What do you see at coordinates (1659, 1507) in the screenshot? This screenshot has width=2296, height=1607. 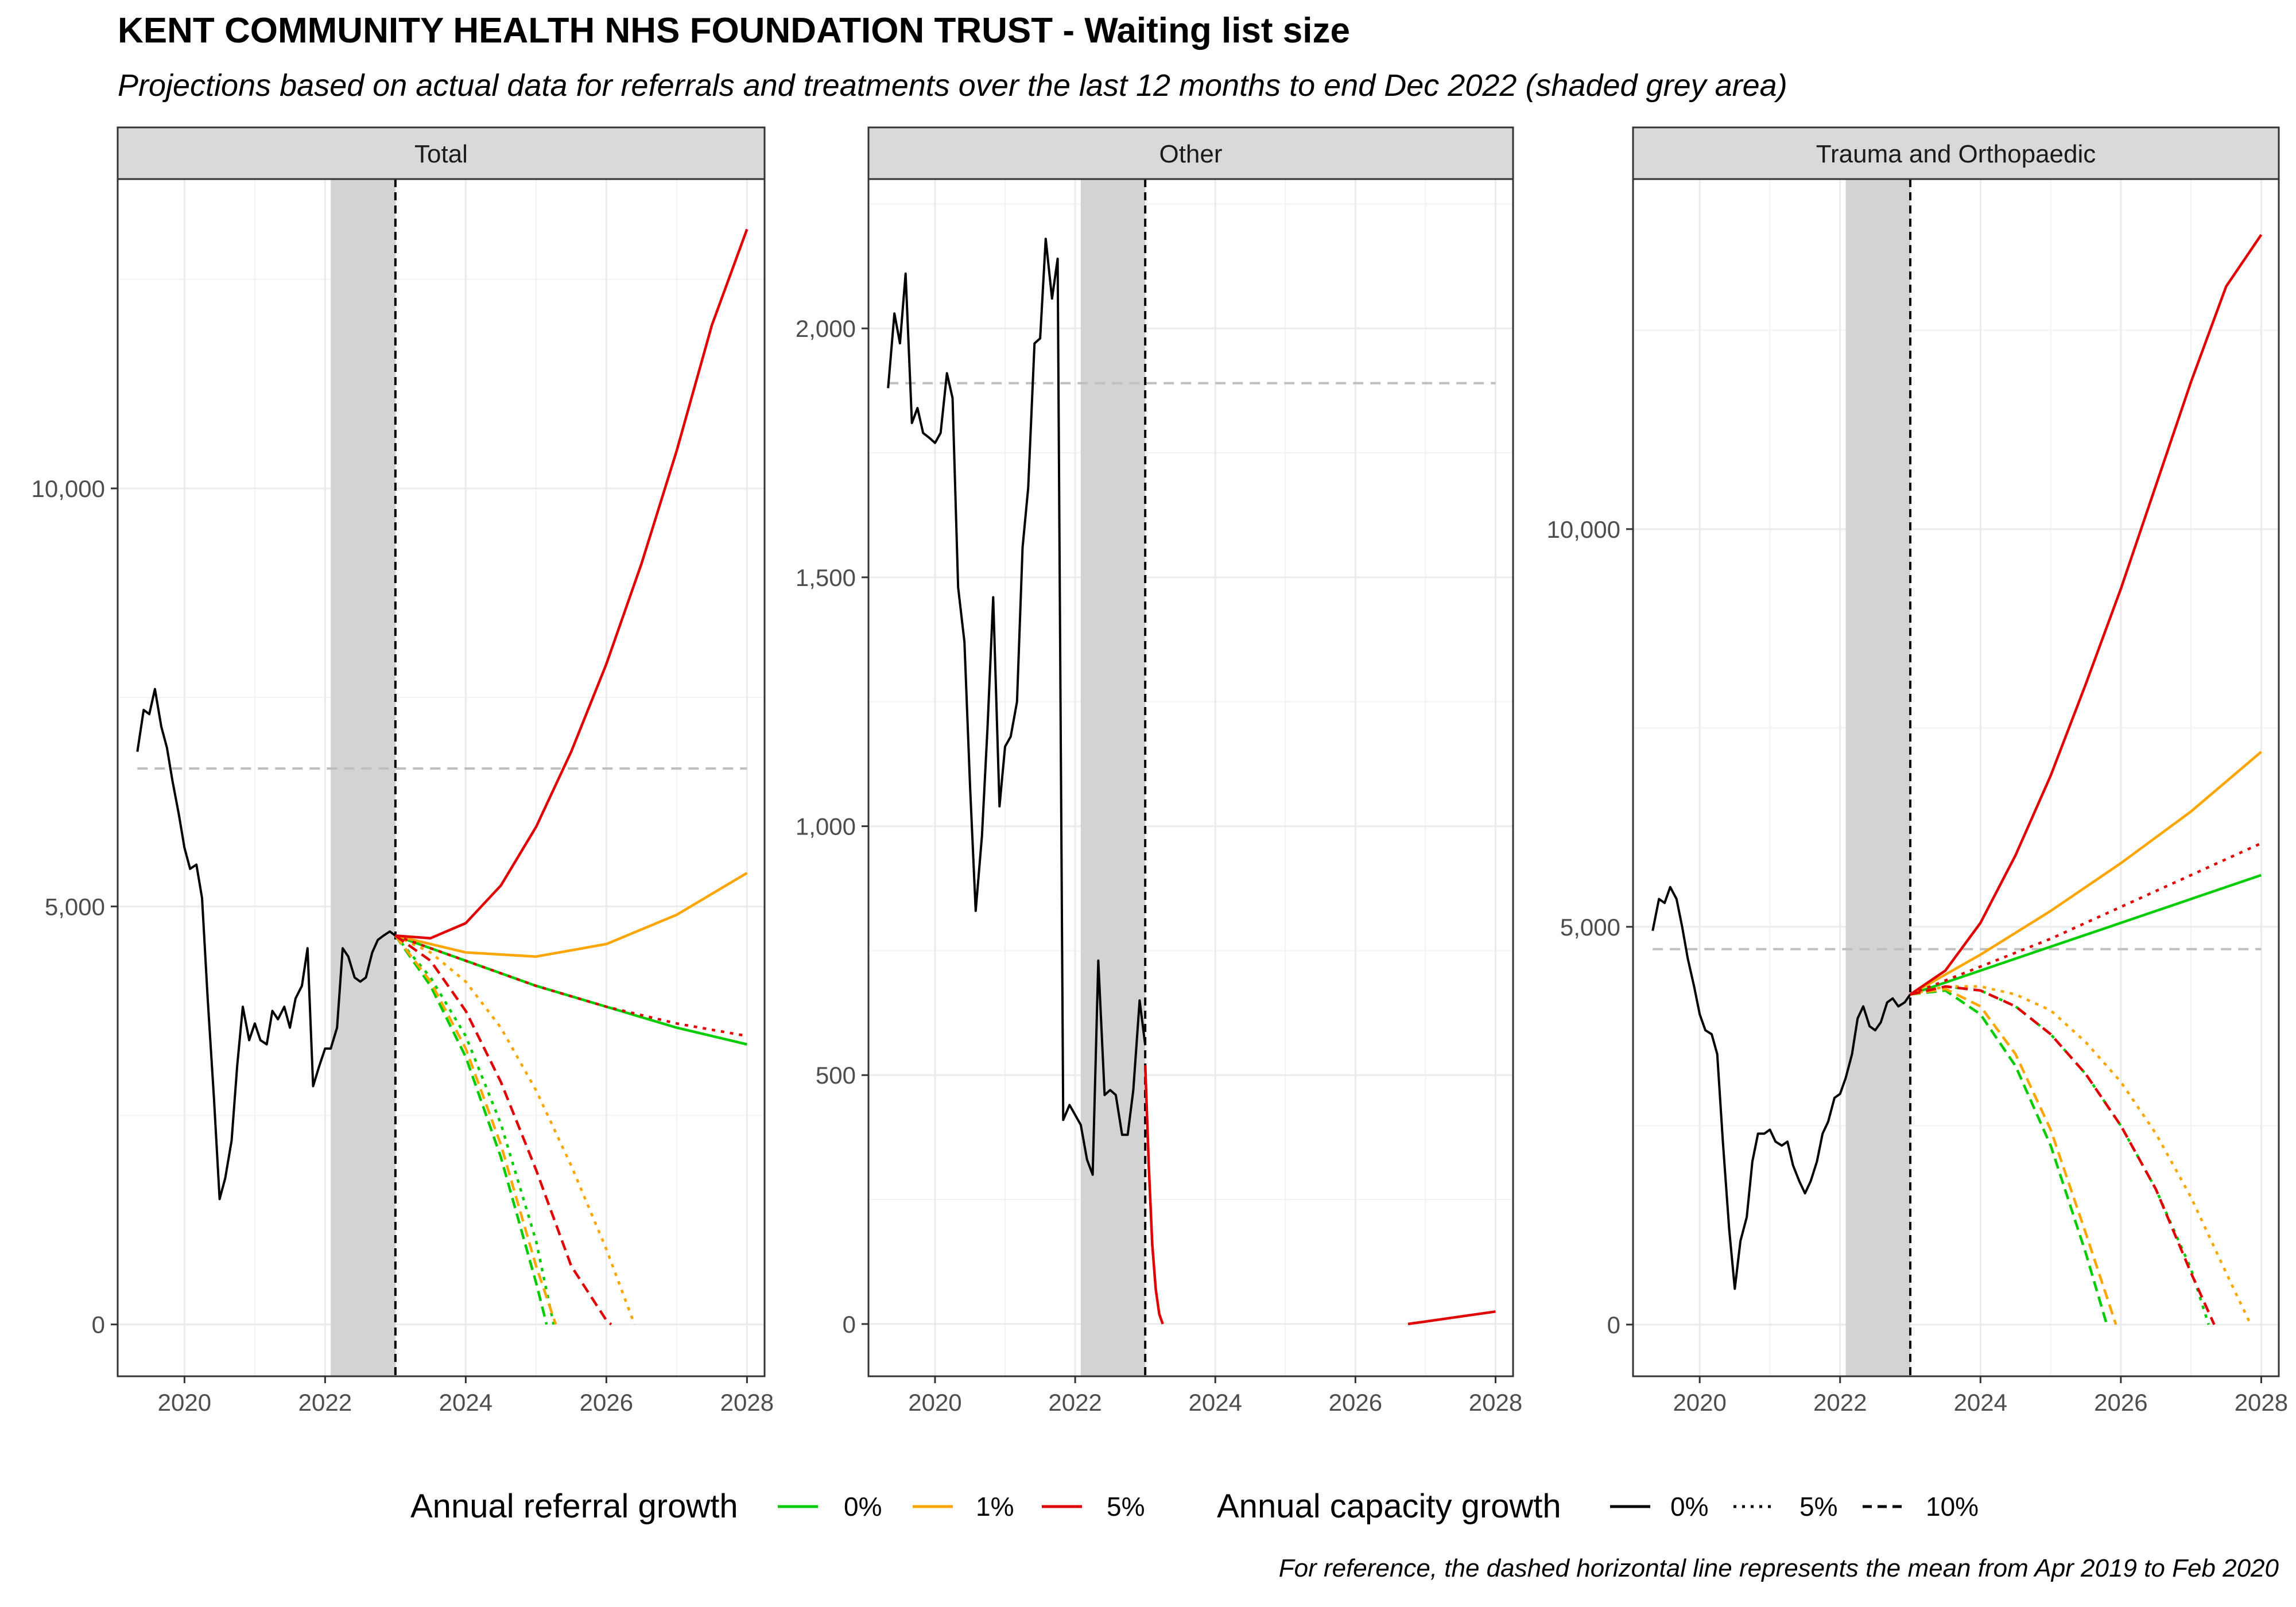 I see `legend-capacity-item-0: 0%` at bounding box center [1659, 1507].